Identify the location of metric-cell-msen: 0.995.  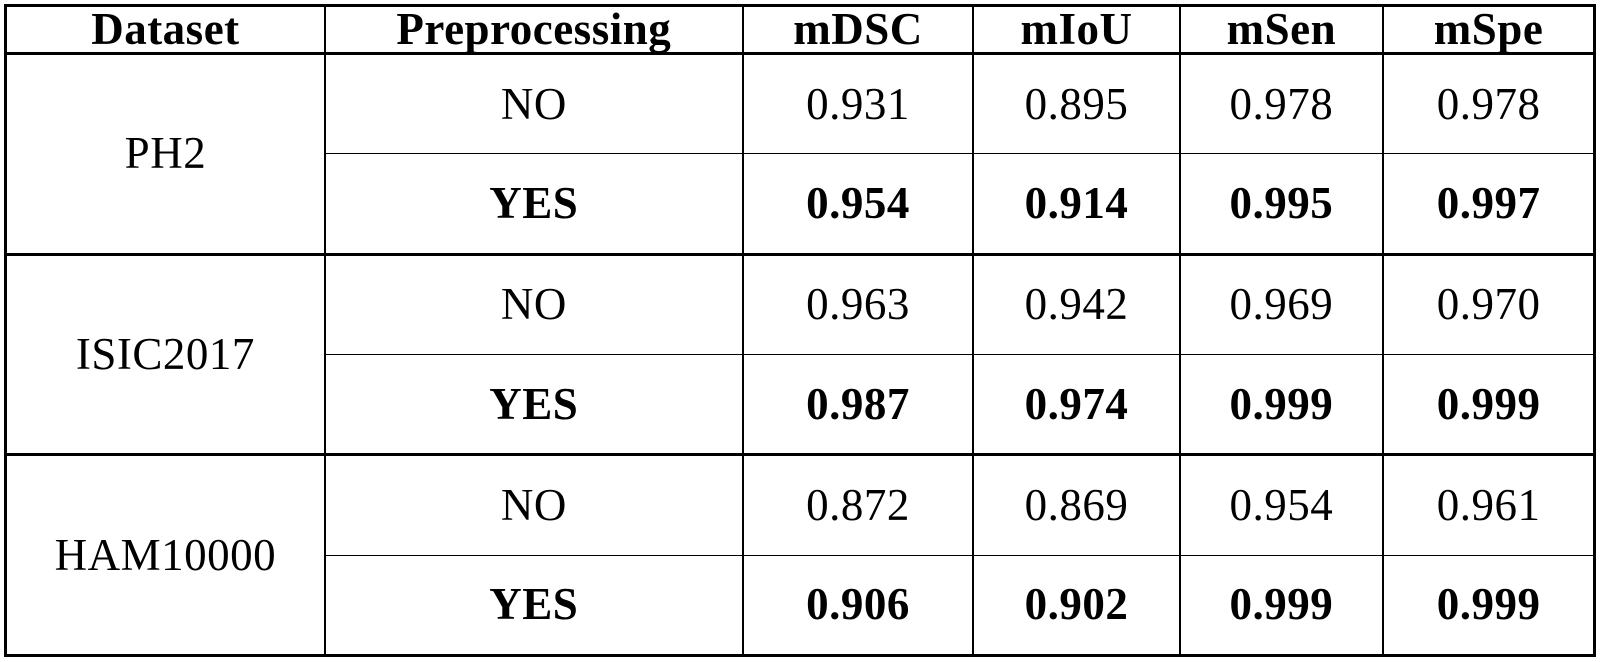
(1281, 204).